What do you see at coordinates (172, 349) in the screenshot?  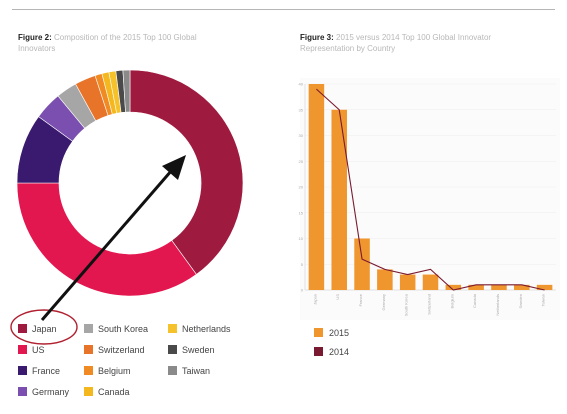 I see `legend-swatch-sweden` at bounding box center [172, 349].